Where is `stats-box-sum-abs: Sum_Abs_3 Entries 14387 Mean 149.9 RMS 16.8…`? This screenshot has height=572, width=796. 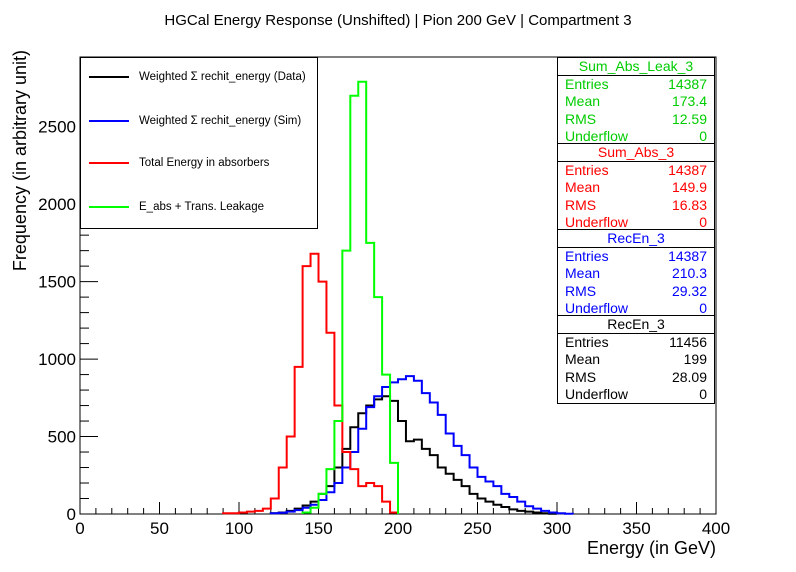 stats-box-sum-abs: Sum_Abs_3 Entries 14387 Mean 149.9 RMS 16.8… is located at coordinates (636, 188).